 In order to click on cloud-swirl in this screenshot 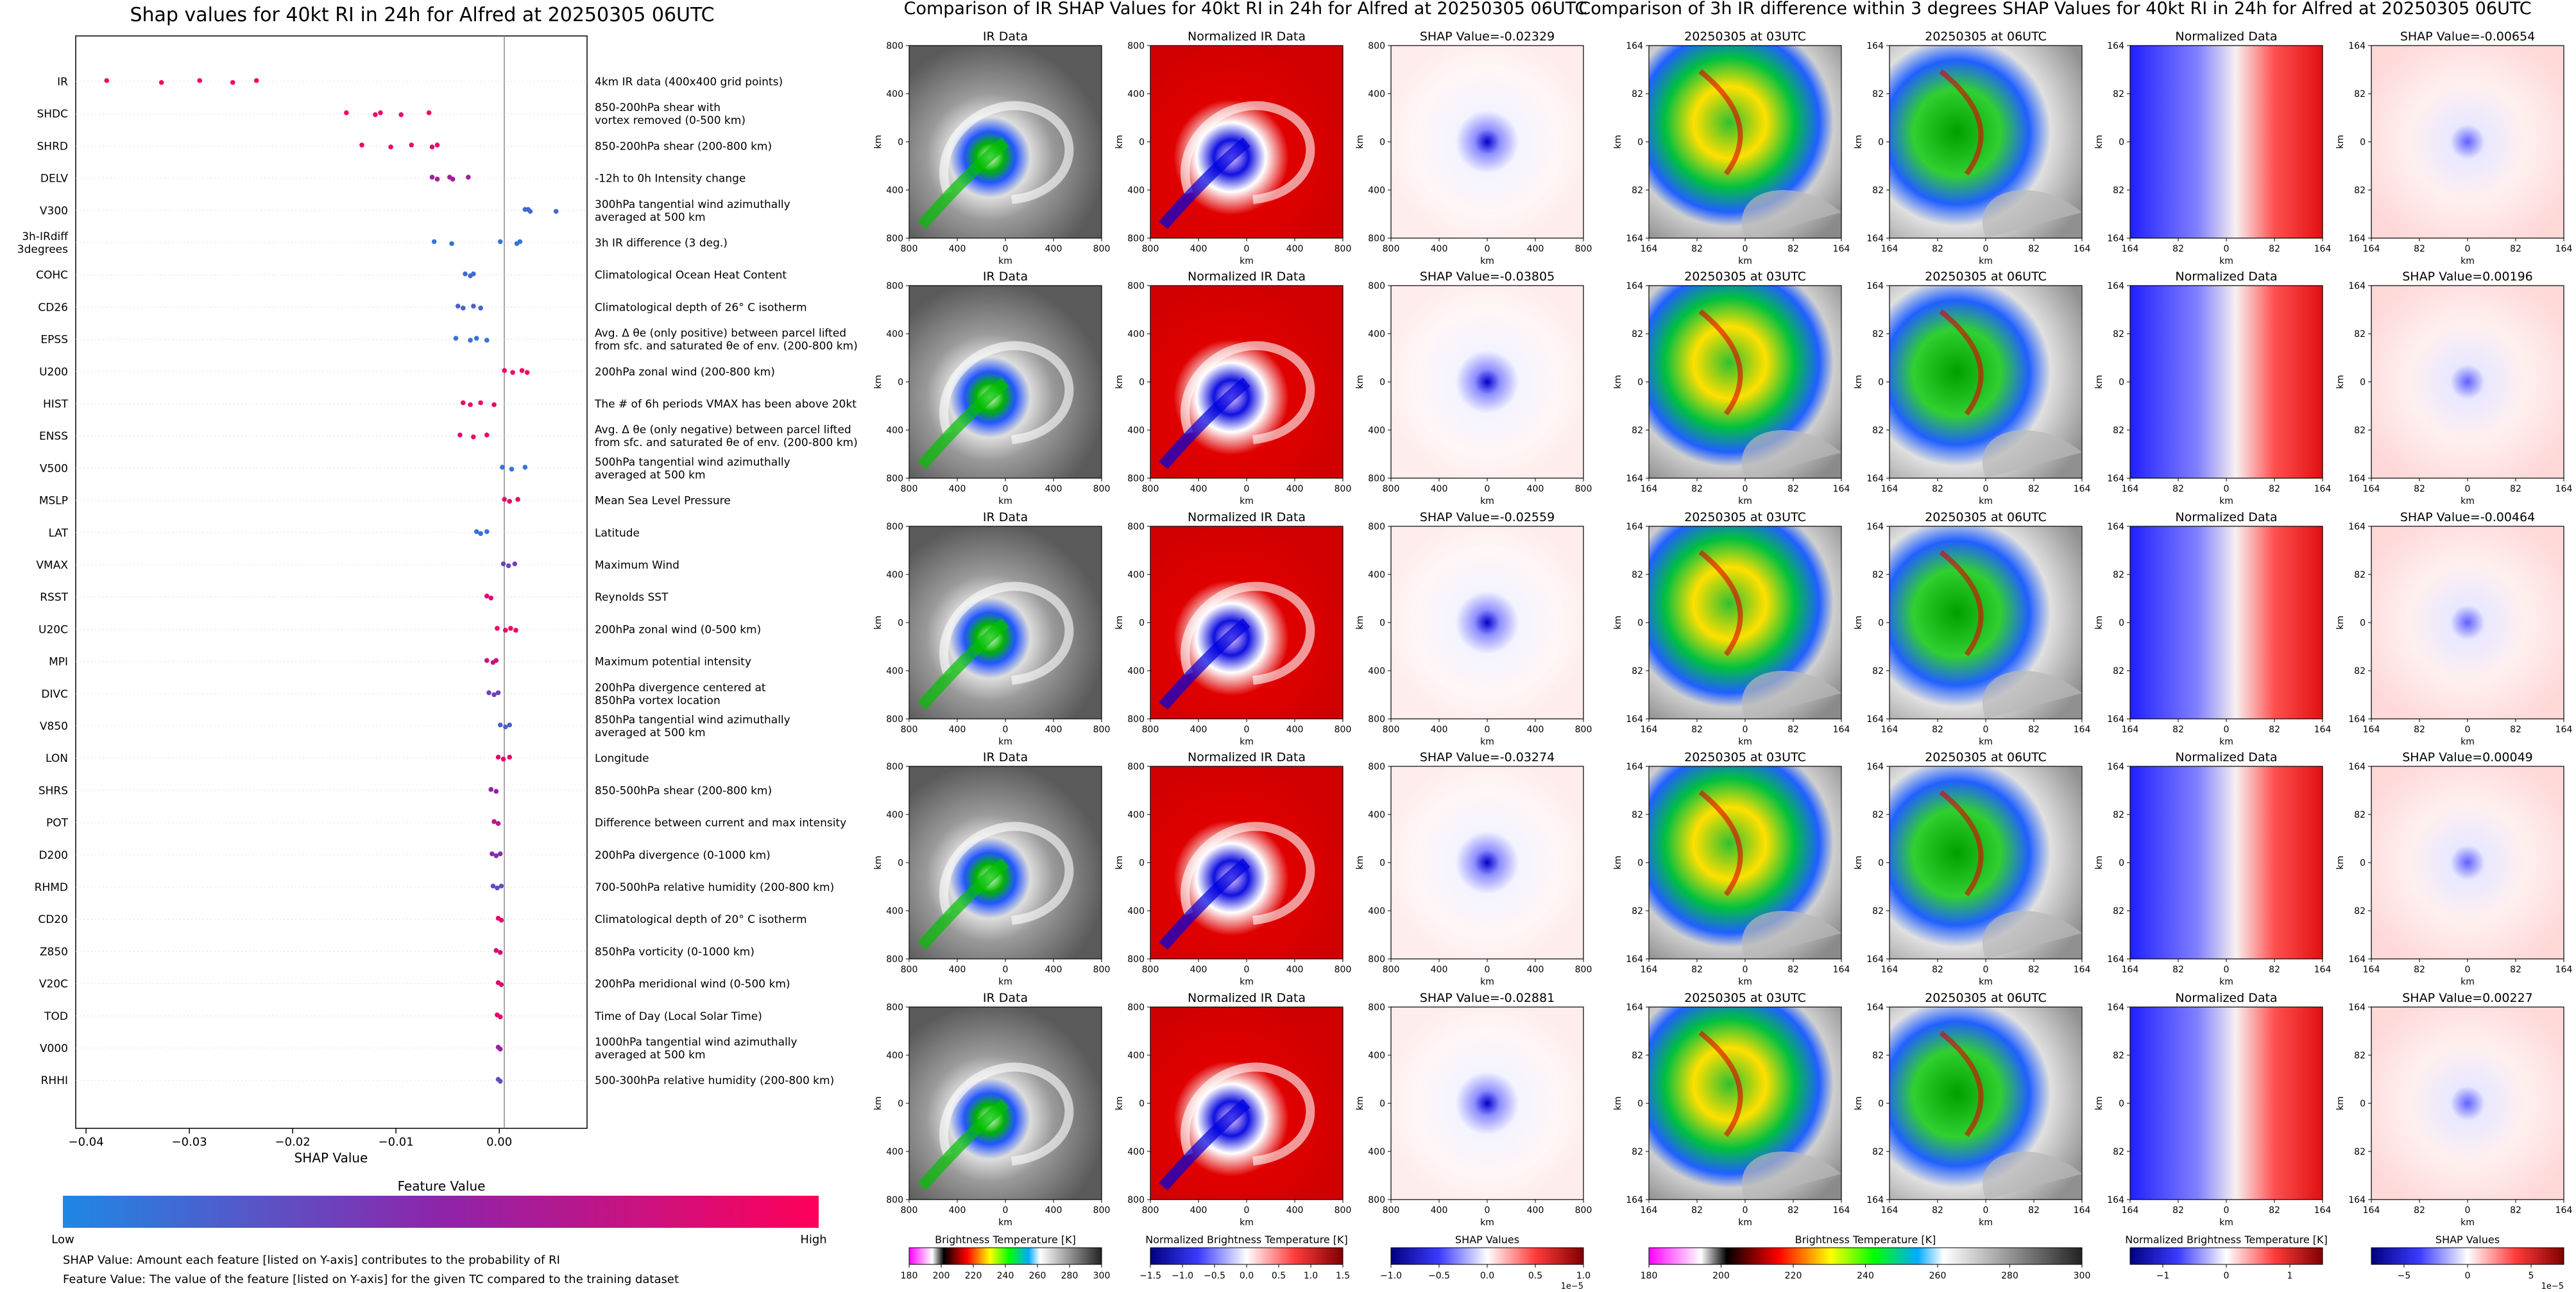, I will do `click(1248, 633)`.